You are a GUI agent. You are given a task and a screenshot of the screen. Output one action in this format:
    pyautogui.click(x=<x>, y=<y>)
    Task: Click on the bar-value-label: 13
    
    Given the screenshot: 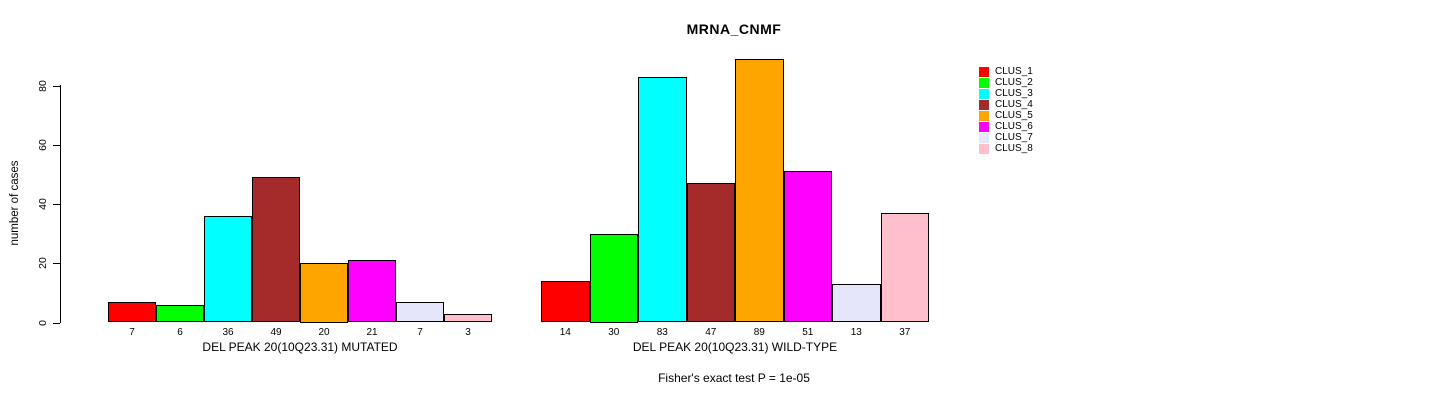 What is the action you would take?
    pyautogui.click(x=856, y=332)
    